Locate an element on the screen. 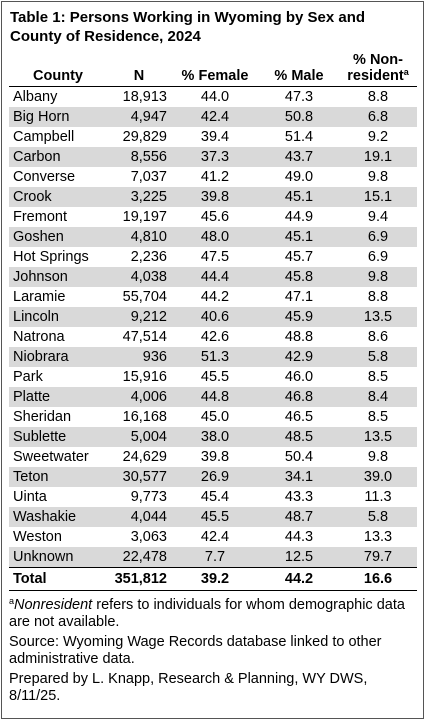 Image resolution: width=425 pixels, height=721 pixels. column-header: % Non-residenta is located at coordinates (378, 69).